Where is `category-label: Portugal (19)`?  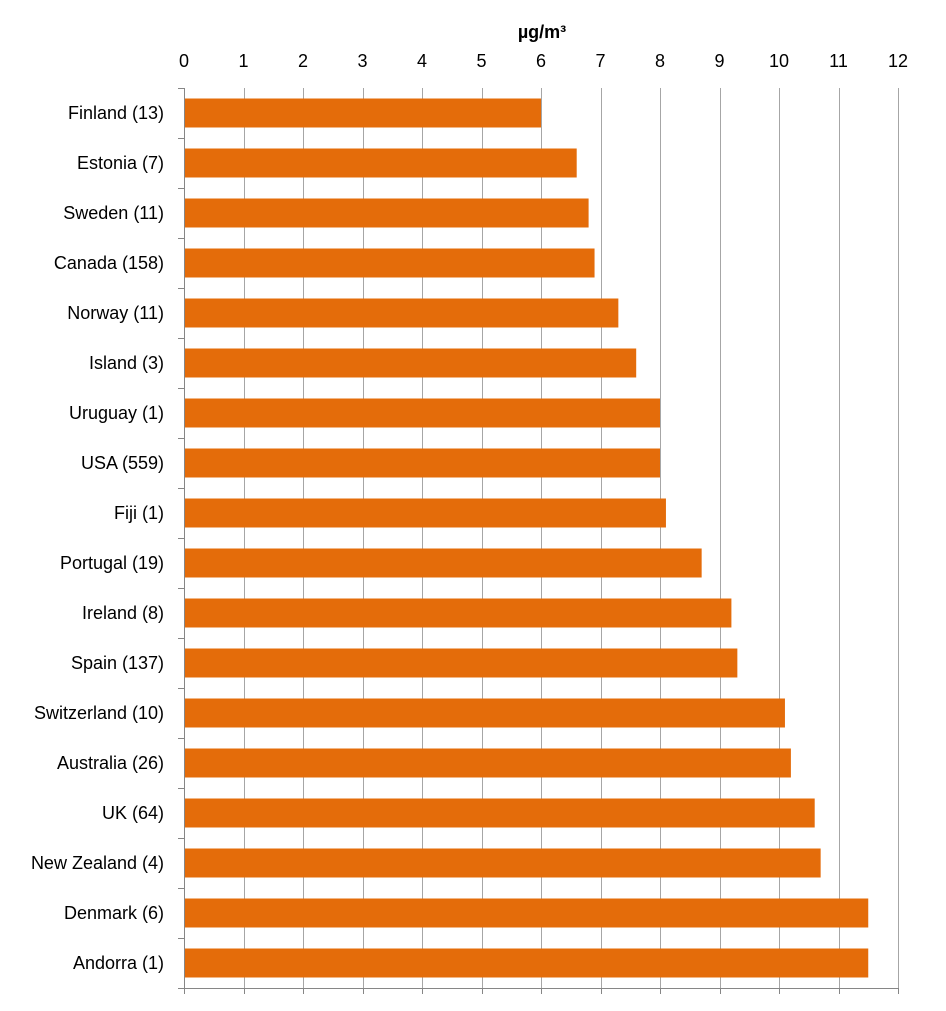
category-label: Portugal (19) is located at coordinates (112, 563).